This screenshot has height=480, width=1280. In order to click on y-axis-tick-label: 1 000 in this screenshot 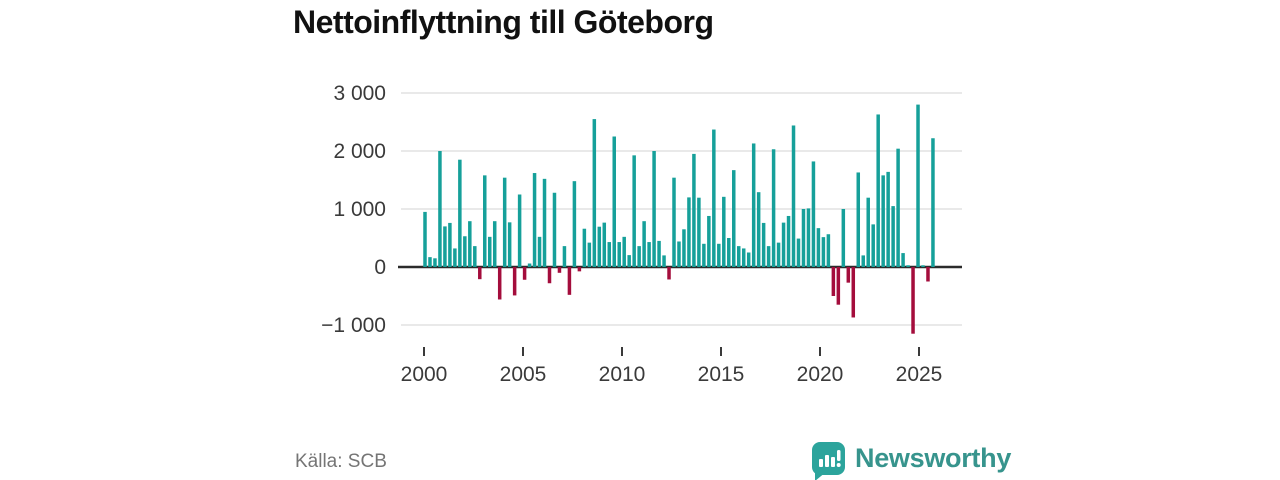, I will do `click(359, 209)`.